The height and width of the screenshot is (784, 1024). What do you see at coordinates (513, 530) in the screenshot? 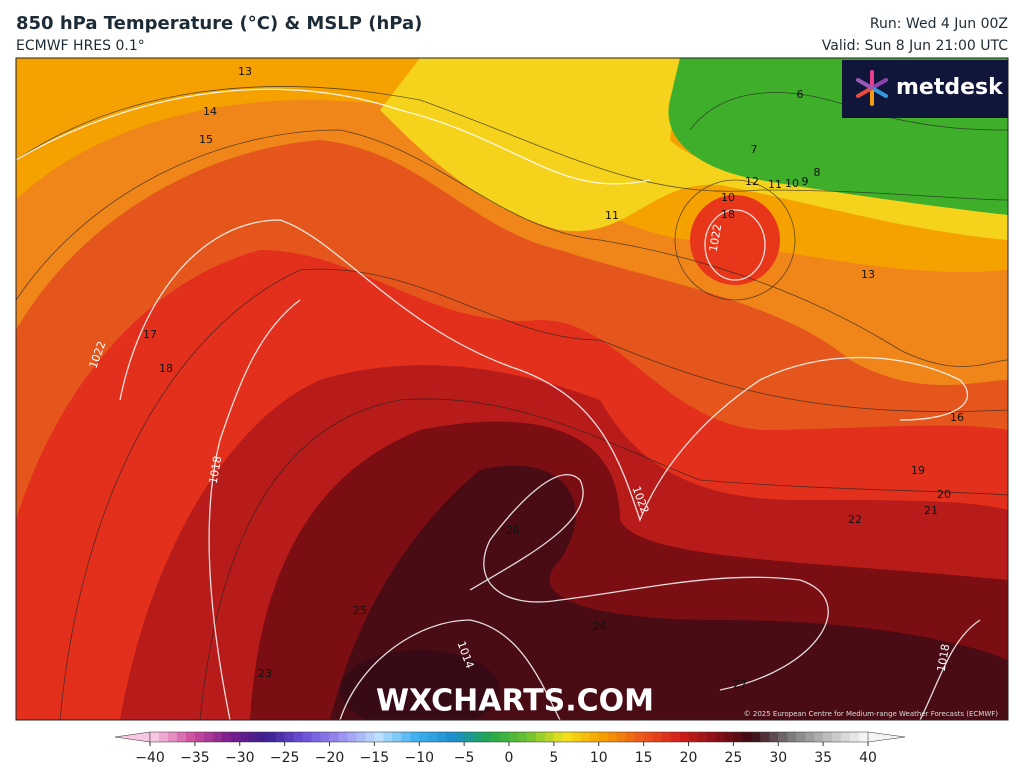
I see `temperature-label: 26` at bounding box center [513, 530].